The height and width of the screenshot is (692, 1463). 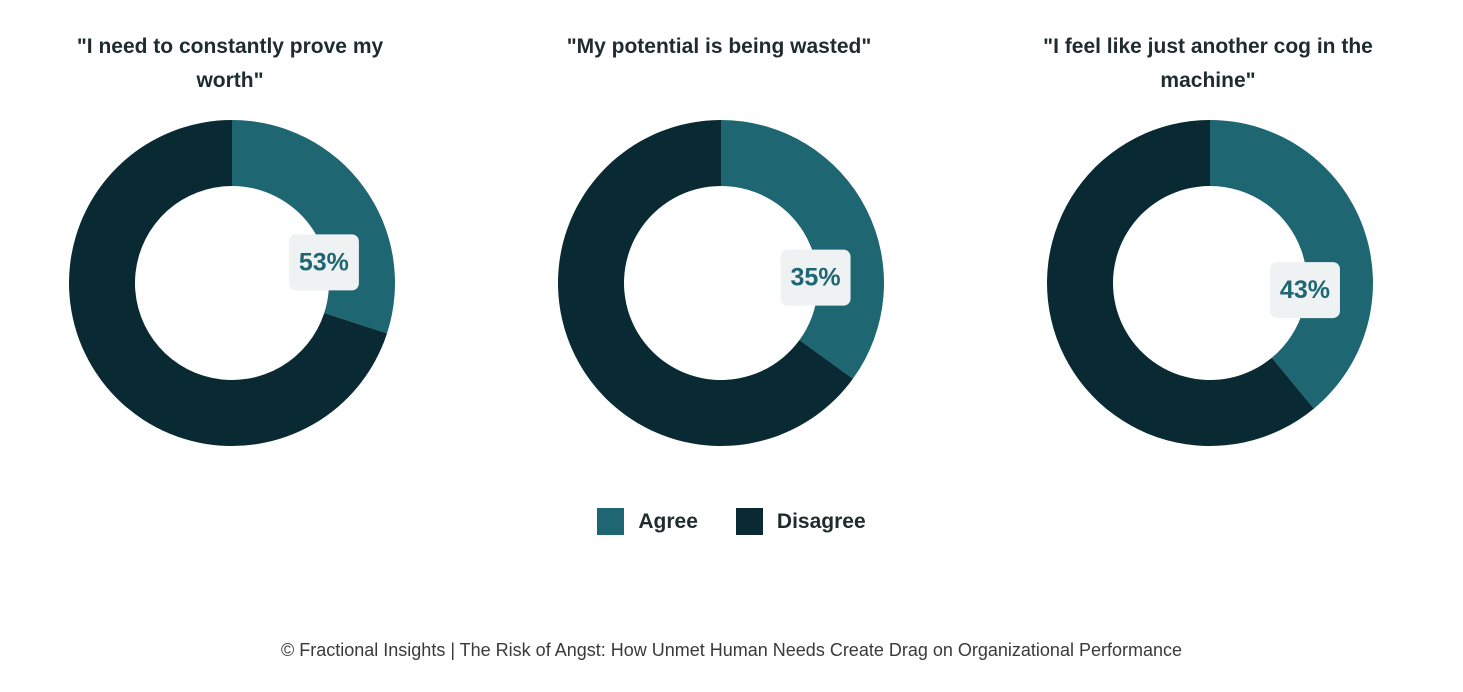 I want to click on donut-svg: 53%, so click(x=232, y=283).